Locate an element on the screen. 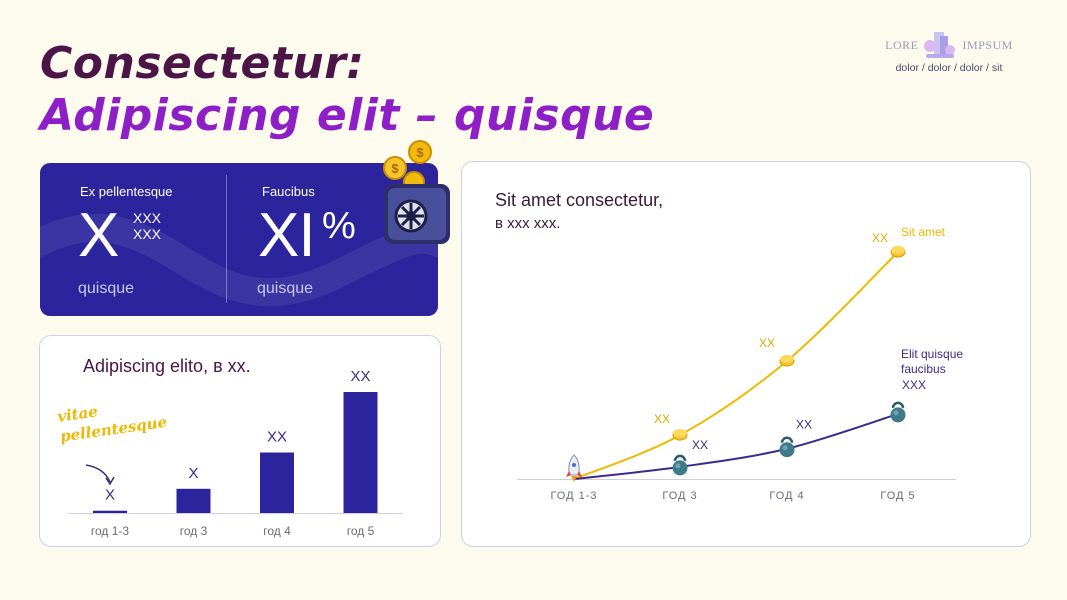 Image resolution: width=1067 pixels, height=600 pixels. kpi-right-value: XI is located at coordinates (287, 235).